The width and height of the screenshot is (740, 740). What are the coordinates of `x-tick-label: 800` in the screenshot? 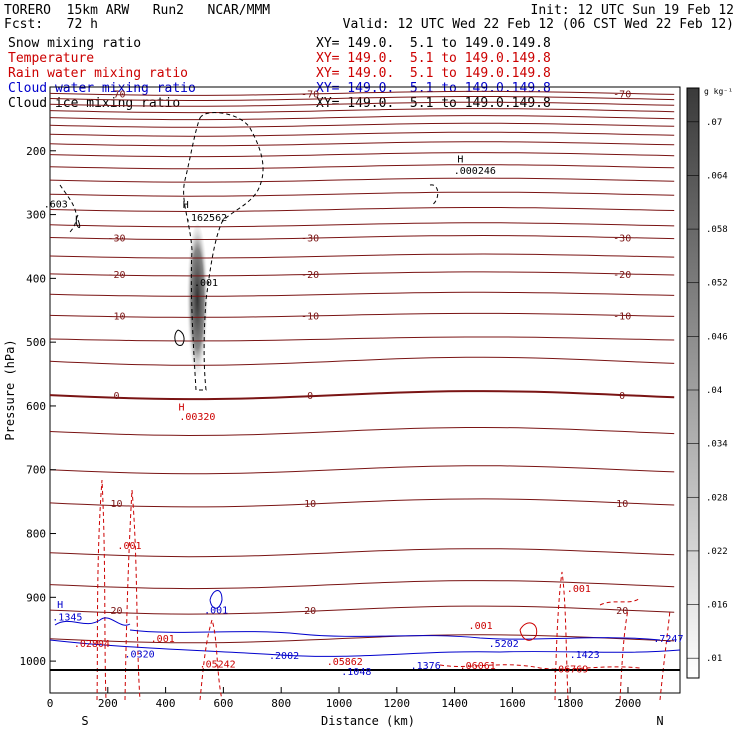 It's located at (281, 703).